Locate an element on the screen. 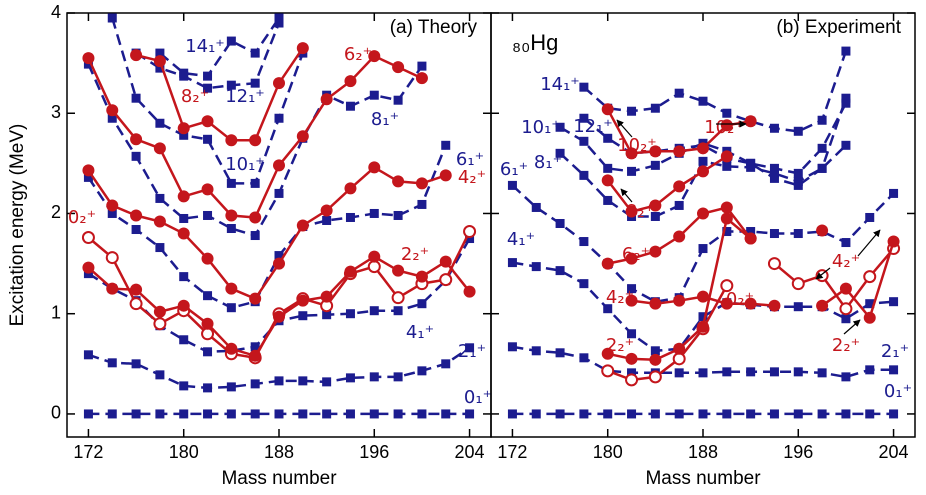 The width and height of the screenshot is (926, 495). y-tick-label: 4 is located at coordinates (56, 12).